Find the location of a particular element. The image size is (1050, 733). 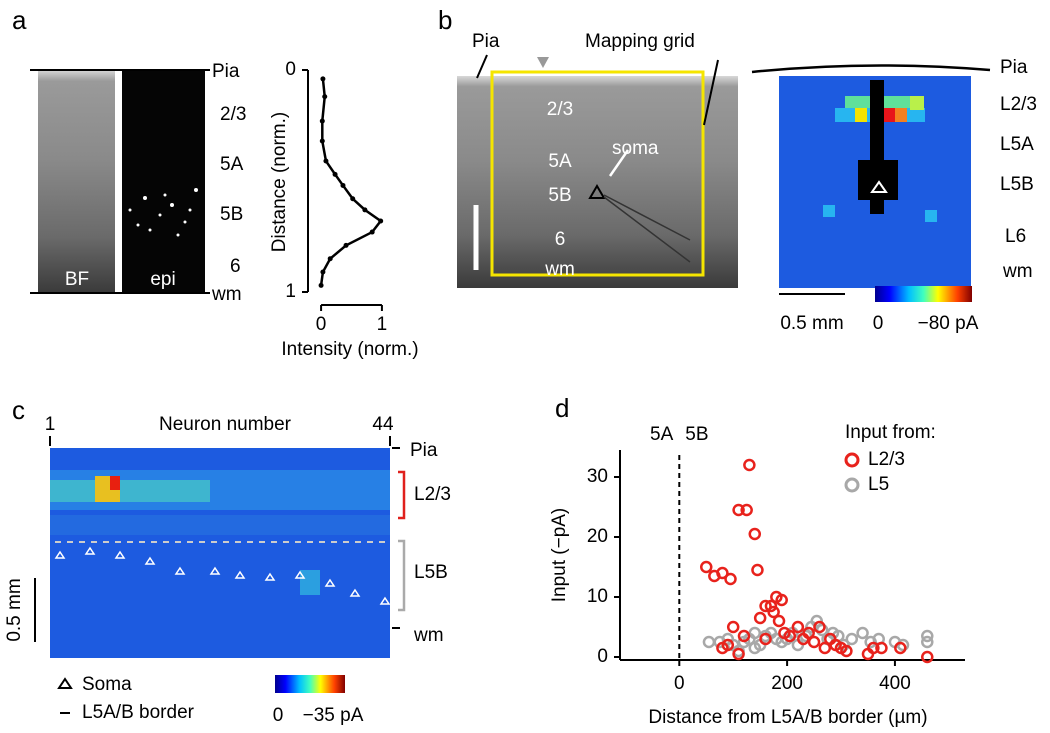

y-tick-label: 1 is located at coordinates (290, 291).